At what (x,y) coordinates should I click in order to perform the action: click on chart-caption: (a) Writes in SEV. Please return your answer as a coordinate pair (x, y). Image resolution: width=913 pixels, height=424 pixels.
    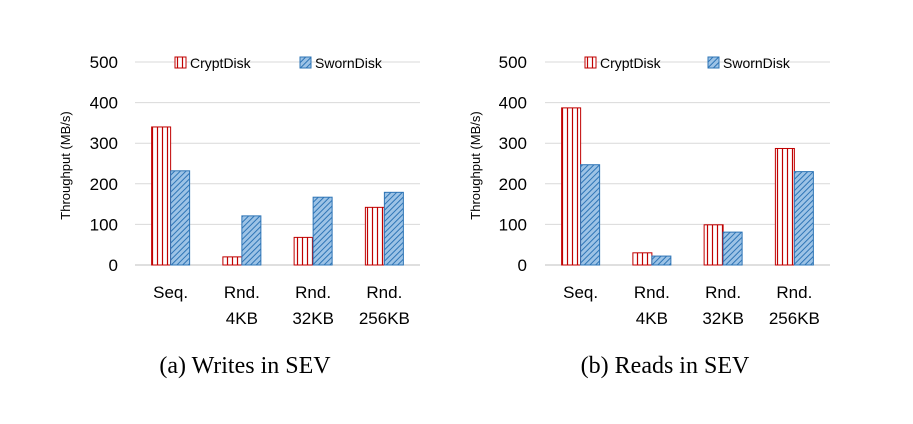
    Looking at the image, I should click on (245, 366).